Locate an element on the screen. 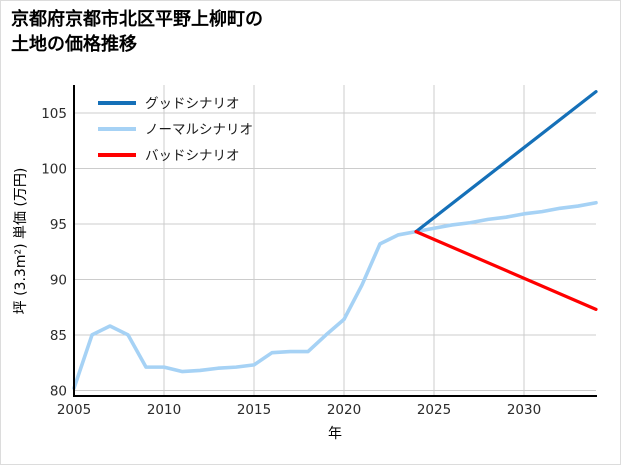 The image size is (621, 466). x-axis-title: 年 is located at coordinates (335, 434).